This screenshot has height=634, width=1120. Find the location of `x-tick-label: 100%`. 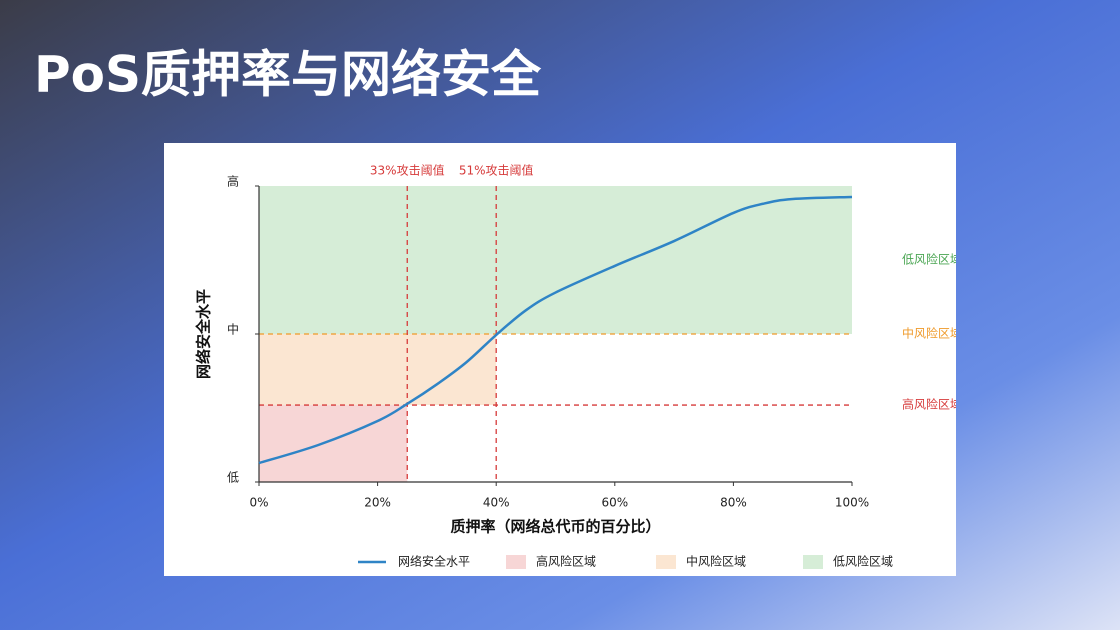

x-tick-label: 100% is located at coordinates (852, 503).